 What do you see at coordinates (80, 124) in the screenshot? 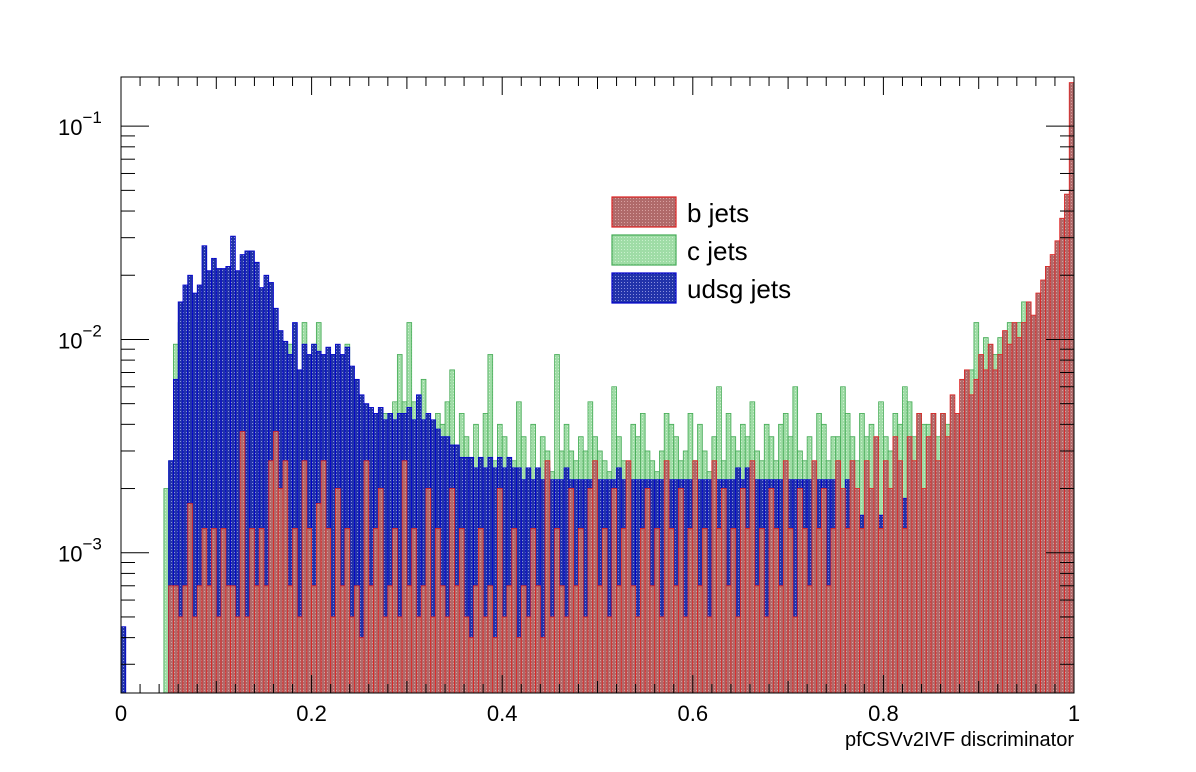
I see `y-tick-label: 10⁻¹` at bounding box center [80, 124].